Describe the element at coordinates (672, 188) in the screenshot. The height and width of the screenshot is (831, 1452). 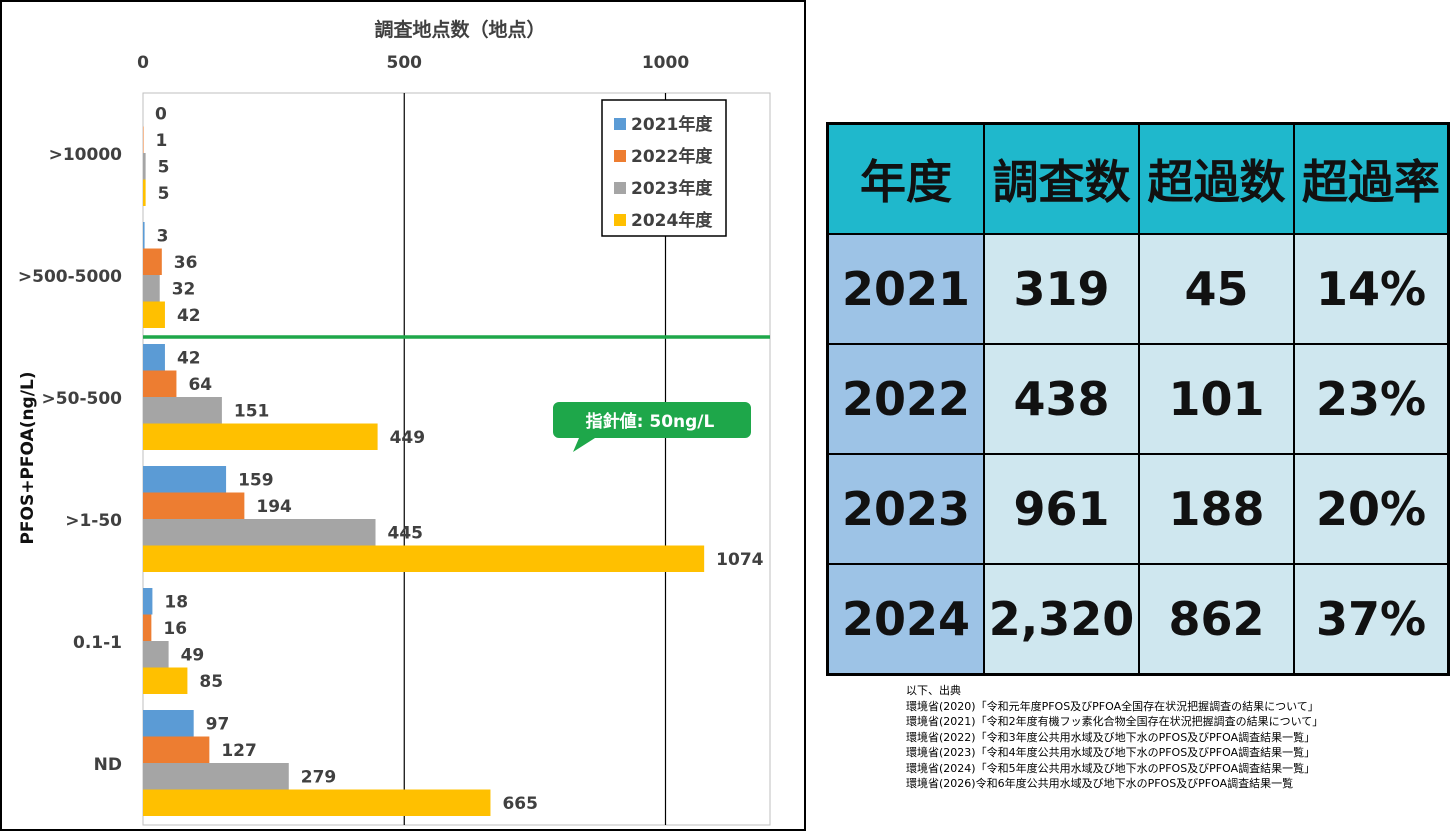
I see `legend-label: 2023年度` at that location.